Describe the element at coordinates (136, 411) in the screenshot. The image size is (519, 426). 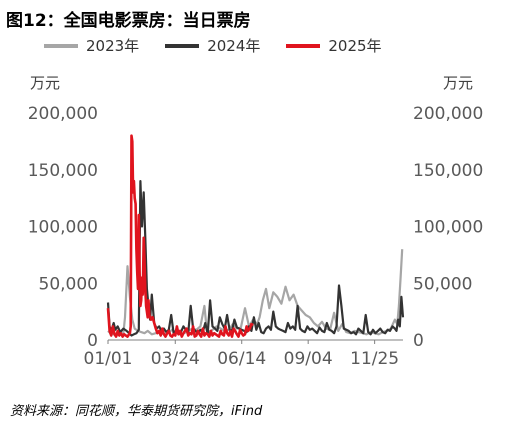
I see `source-note: 资料来源：同花顺，华泰期货研究院，iFind` at that location.